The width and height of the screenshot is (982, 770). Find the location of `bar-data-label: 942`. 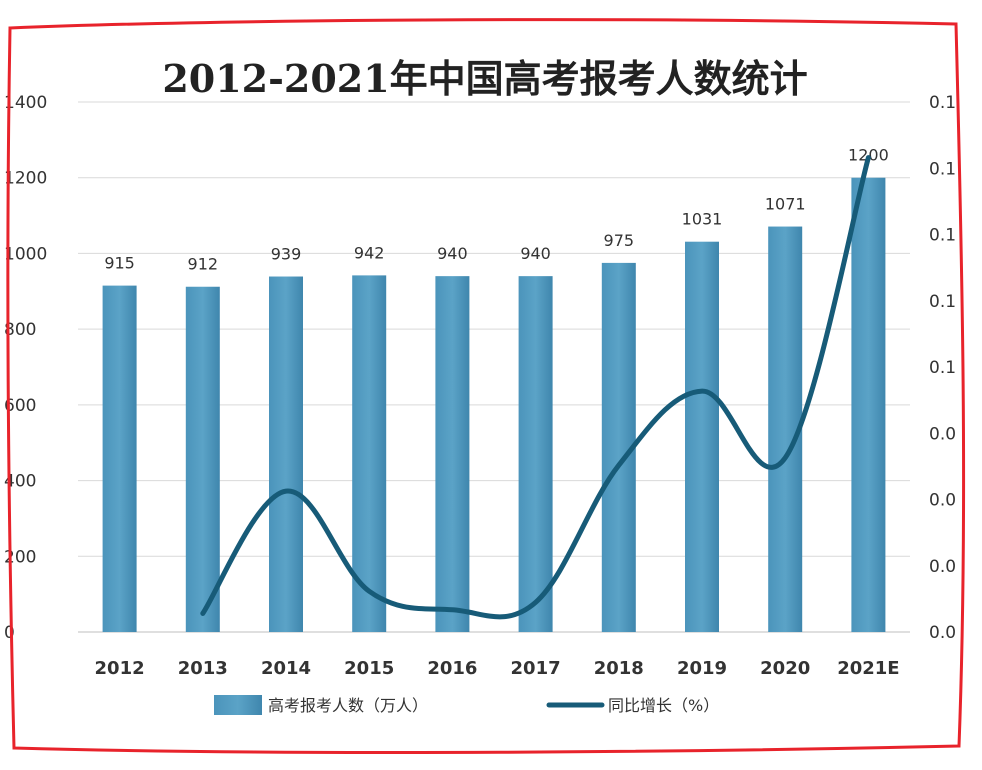

bar-data-label: 942 is located at coordinates (369, 252).